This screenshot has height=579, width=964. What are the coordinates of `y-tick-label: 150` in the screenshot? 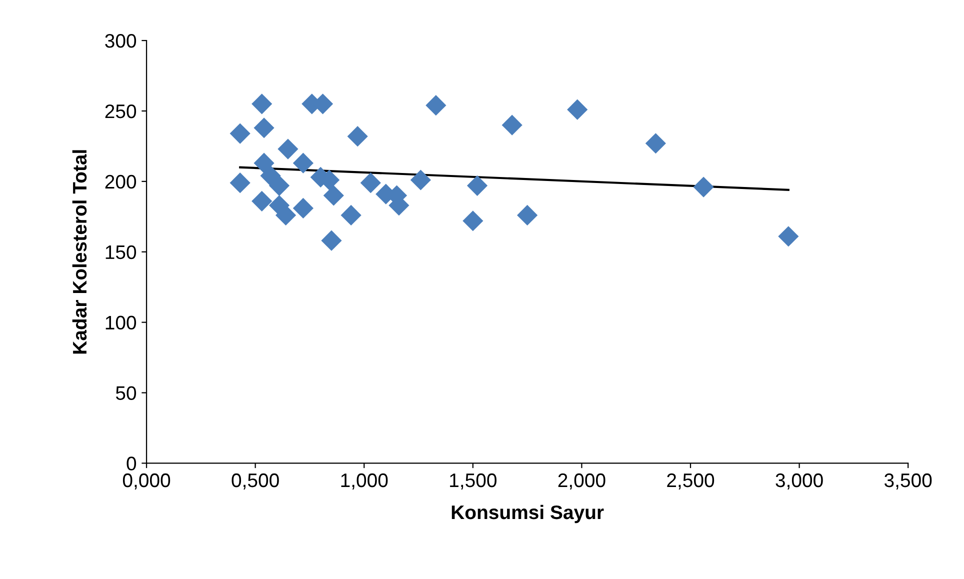 It's located at (121, 252).